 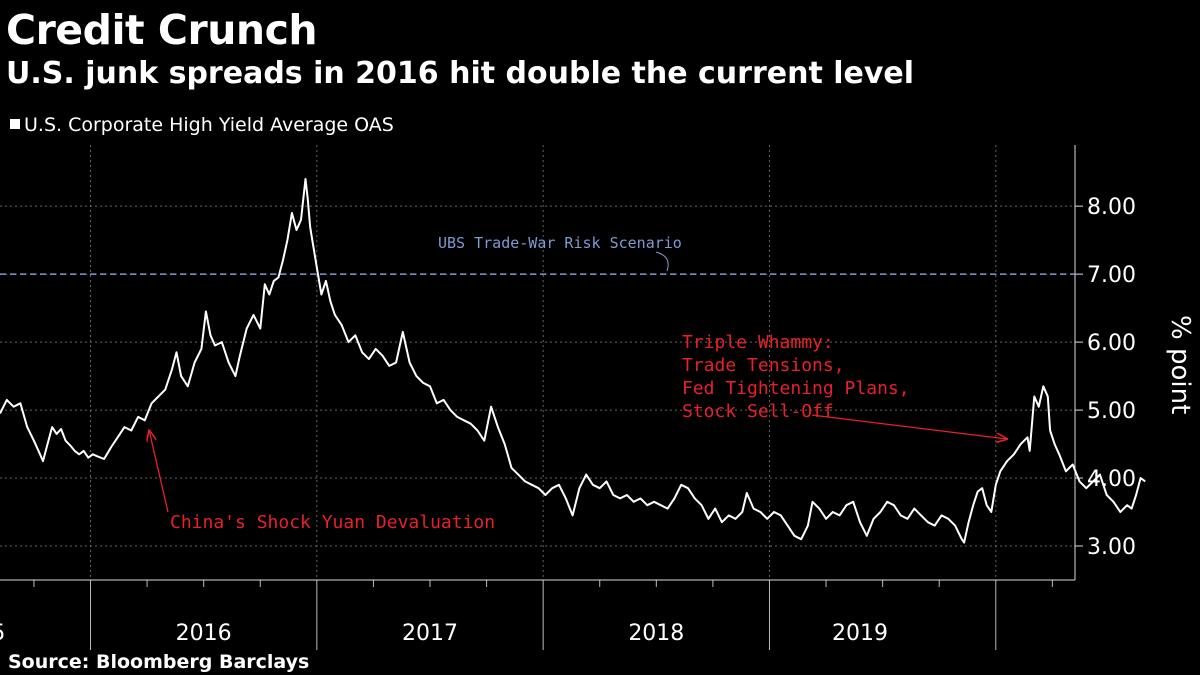 What do you see at coordinates (656, 633) in the screenshot?
I see `x-tick-label: 2018` at bounding box center [656, 633].